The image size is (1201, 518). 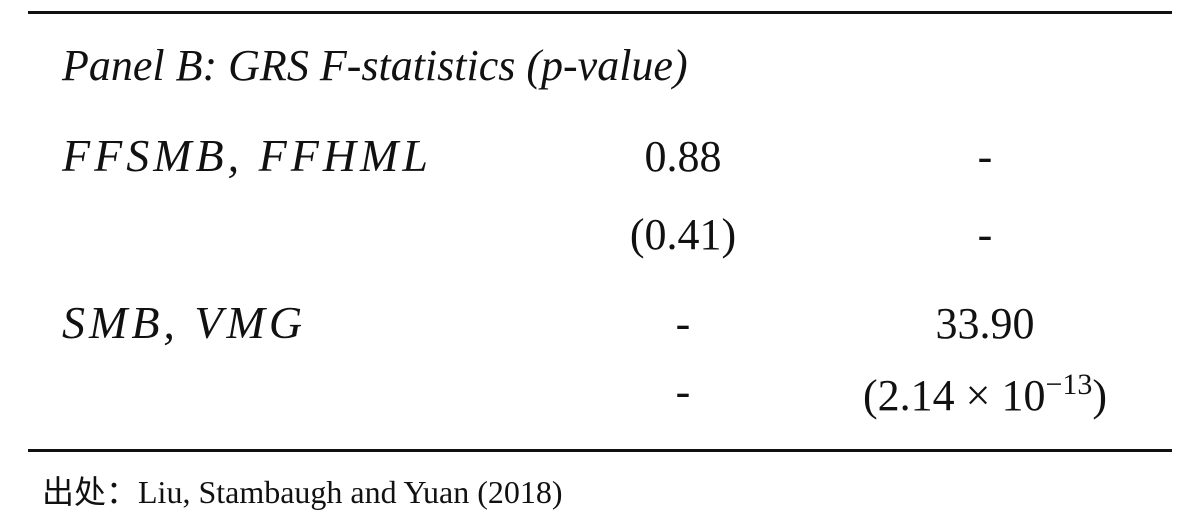 I want to click on bottom-rule, so click(x=600, y=450).